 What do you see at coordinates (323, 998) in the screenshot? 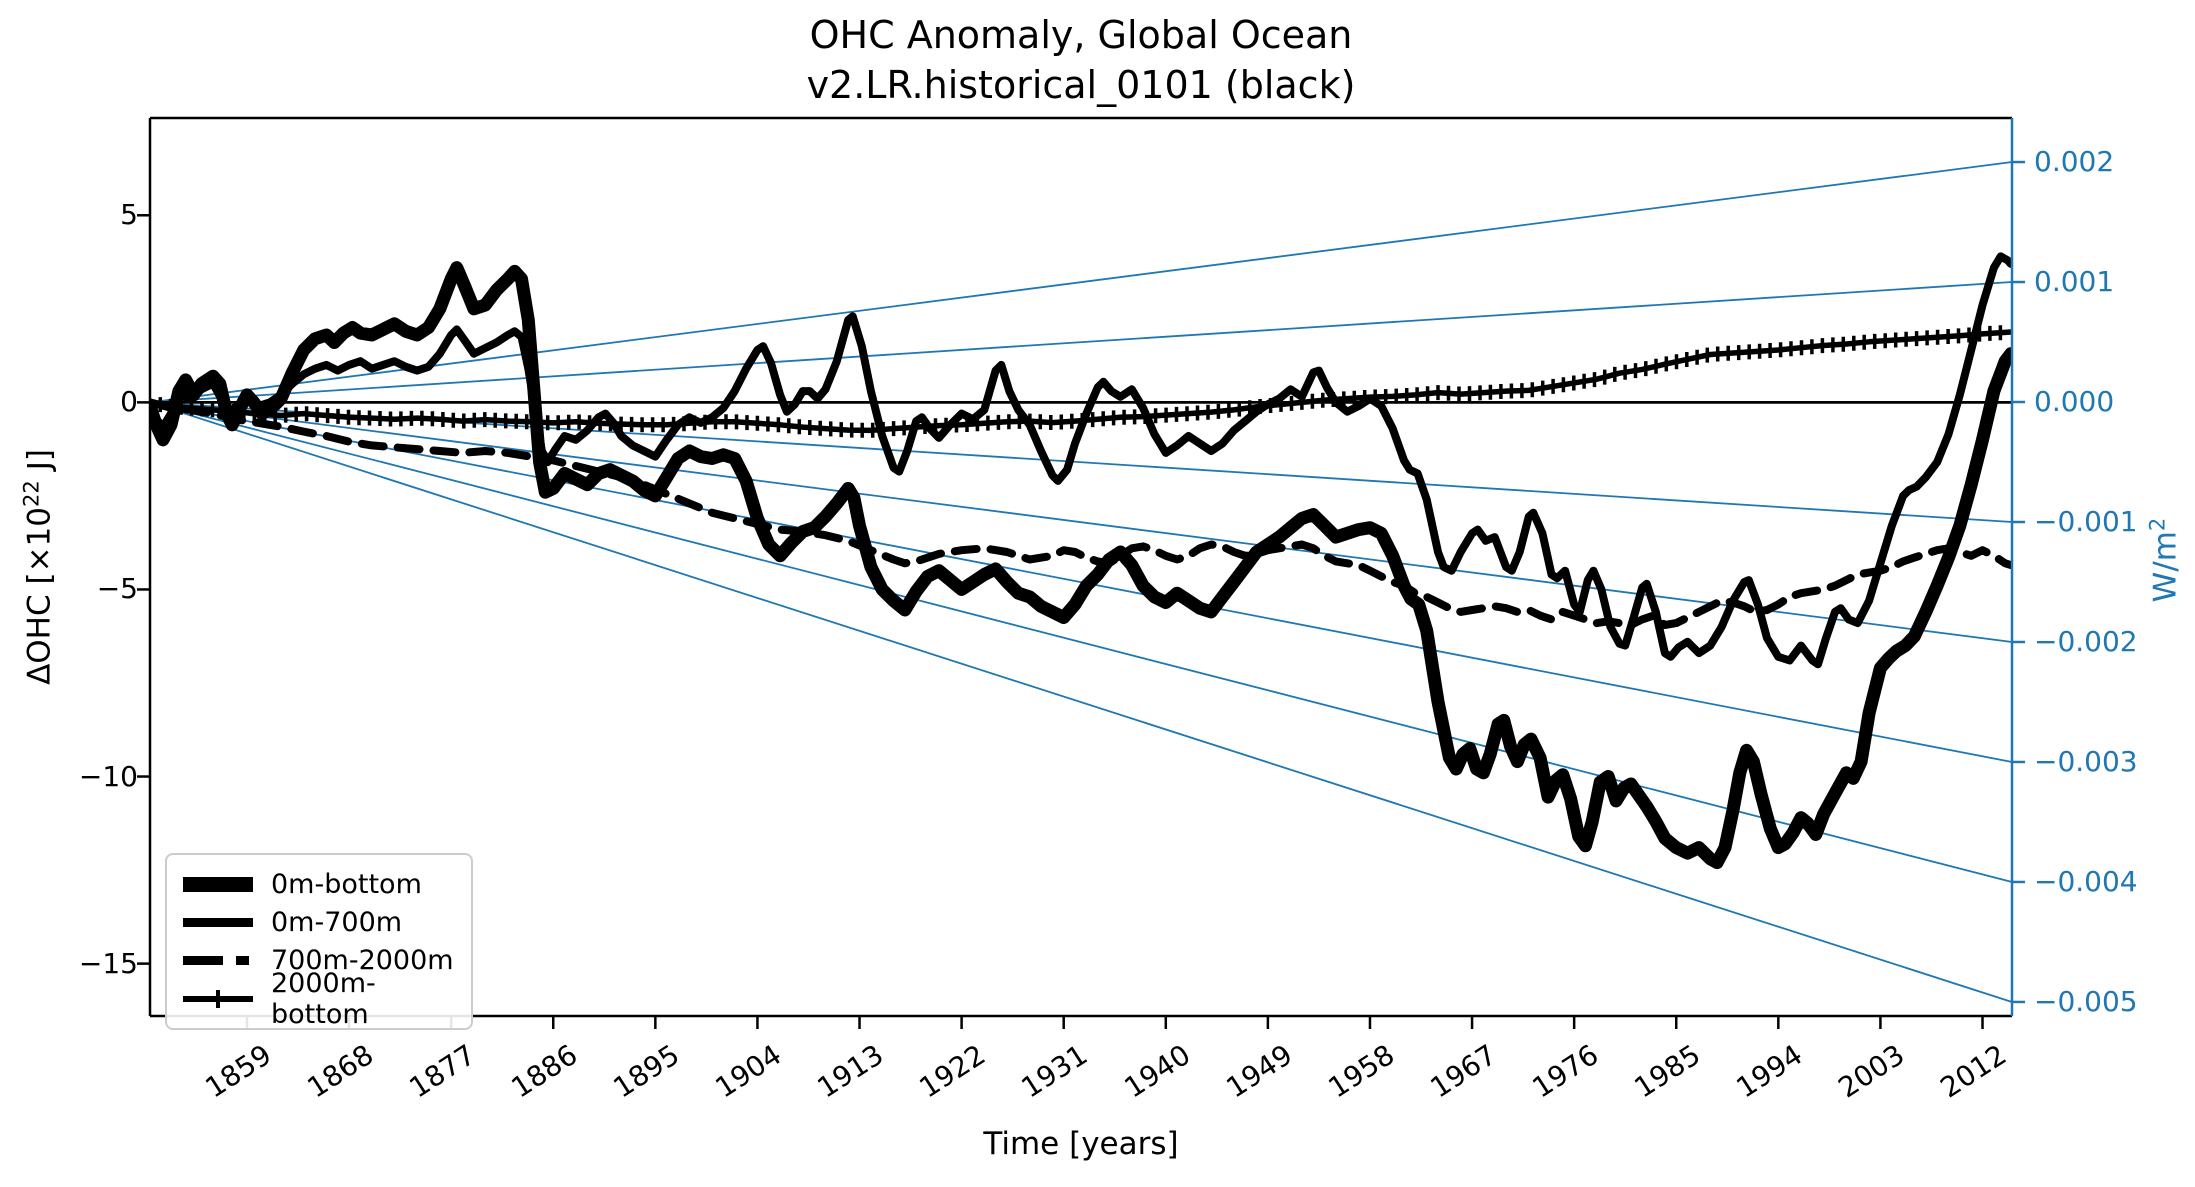
I see `legend-label: 2000m-bottom` at bounding box center [323, 998].